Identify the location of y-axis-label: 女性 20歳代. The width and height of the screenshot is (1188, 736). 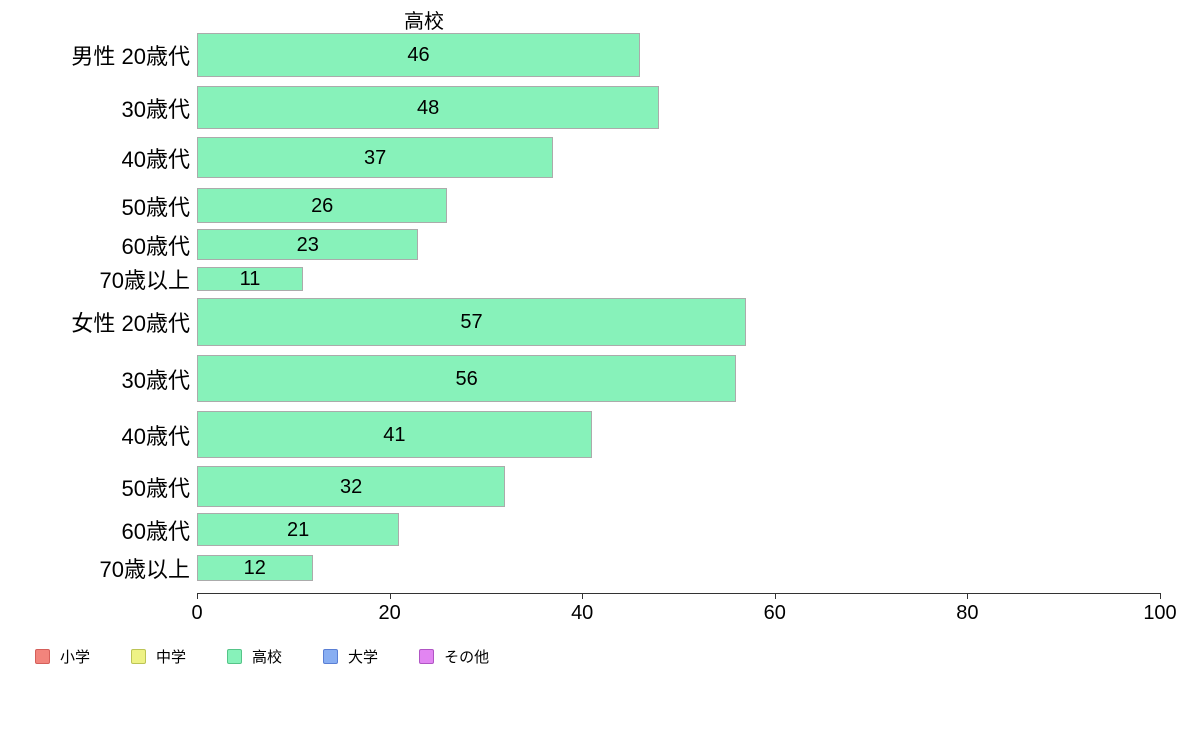
(130, 323).